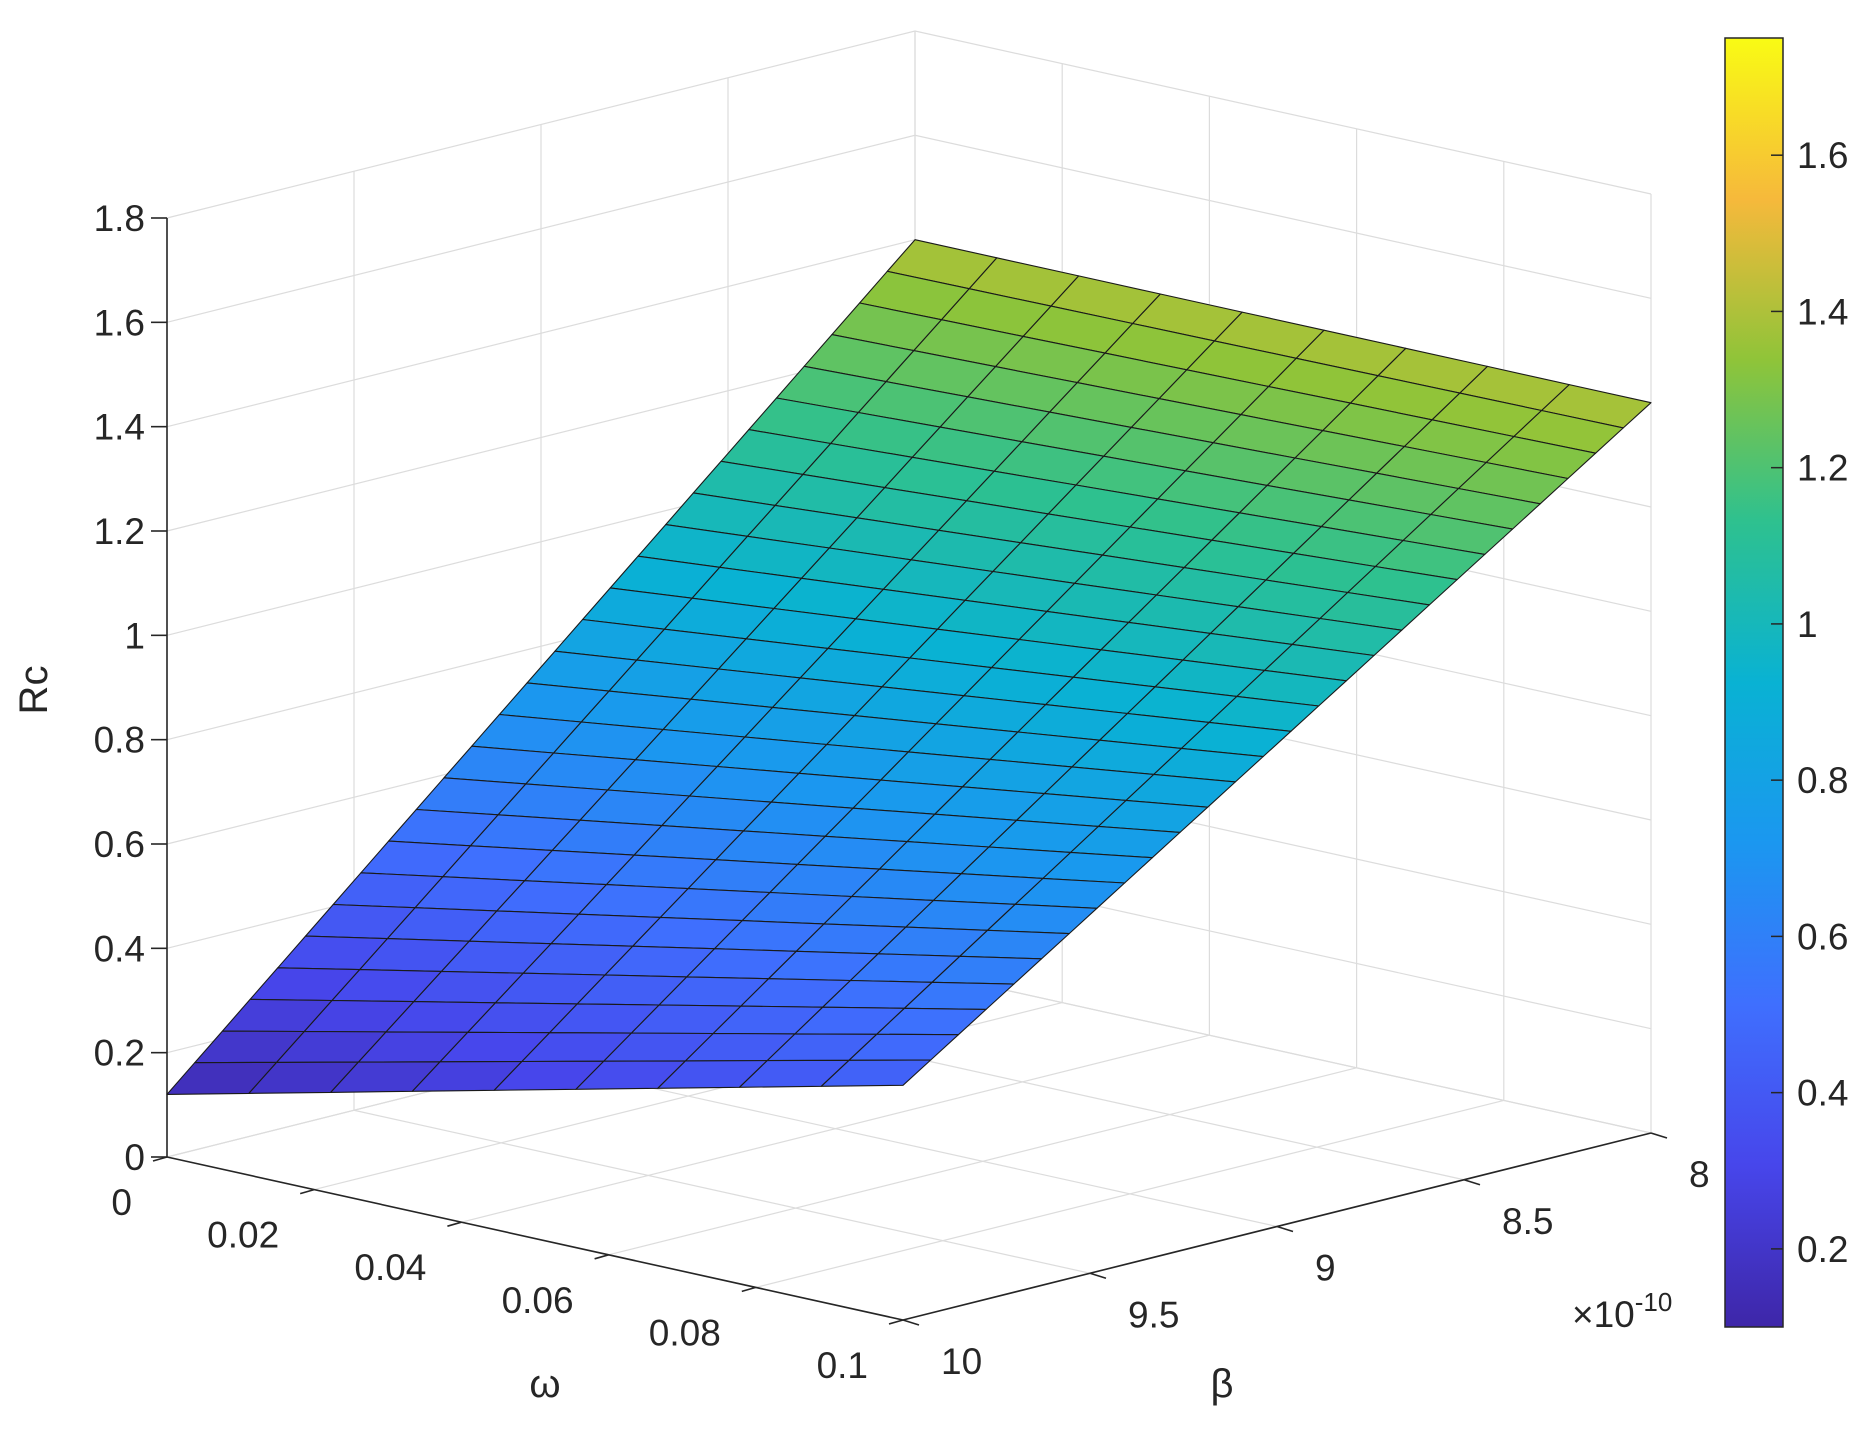 The height and width of the screenshot is (1437, 1869). I want to click on x-tick-label: 0.02, so click(243, 1235).